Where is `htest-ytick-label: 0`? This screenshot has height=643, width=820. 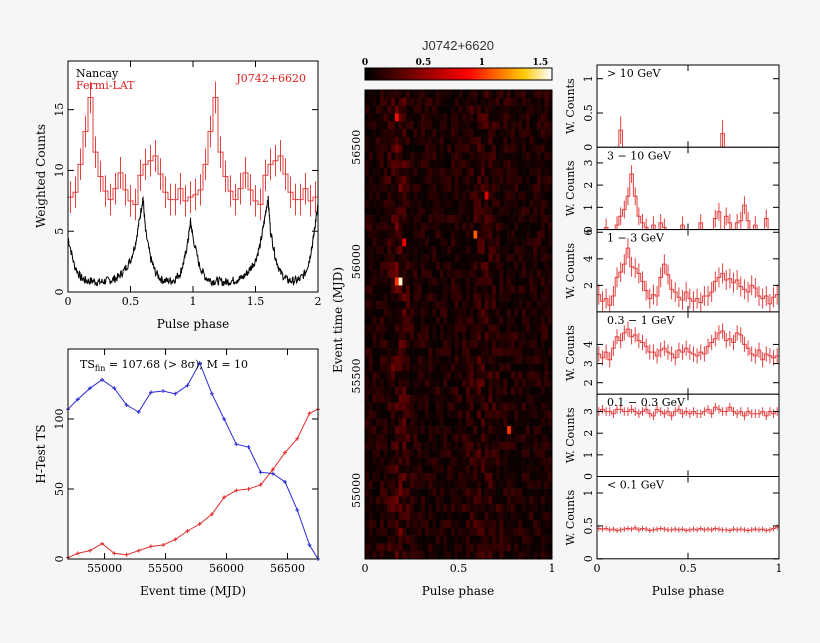
htest-ytick-label: 0 is located at coordinates (59, 559).